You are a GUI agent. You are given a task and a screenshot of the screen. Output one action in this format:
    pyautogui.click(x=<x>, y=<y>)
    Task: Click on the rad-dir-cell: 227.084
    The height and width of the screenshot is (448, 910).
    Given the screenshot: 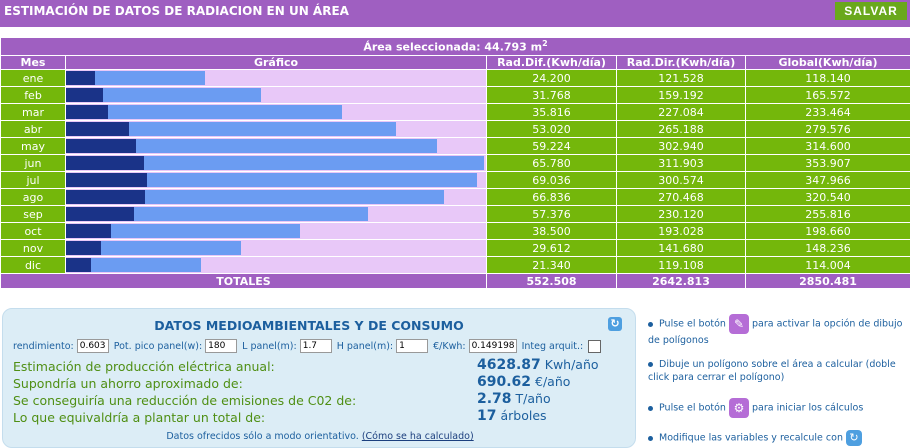 What is the action you would take?
    pyautogui.click(x=681, y=112)
    